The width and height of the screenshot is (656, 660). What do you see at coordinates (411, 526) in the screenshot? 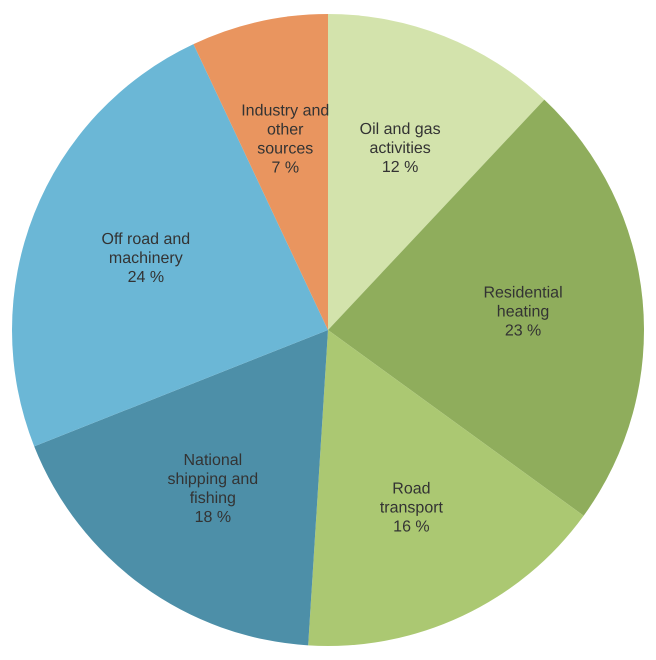
I see `data-label: 16 %` at bounding box center [411, 526].